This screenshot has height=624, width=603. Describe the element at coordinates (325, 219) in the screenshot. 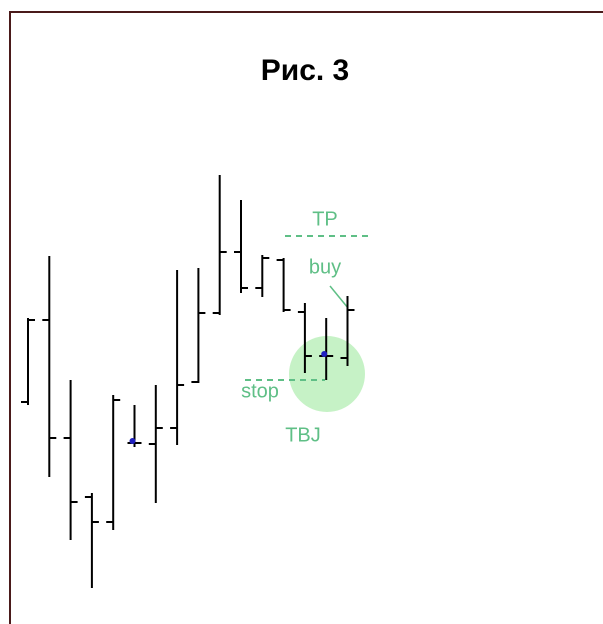

I see `tp-label: TP` at that location.